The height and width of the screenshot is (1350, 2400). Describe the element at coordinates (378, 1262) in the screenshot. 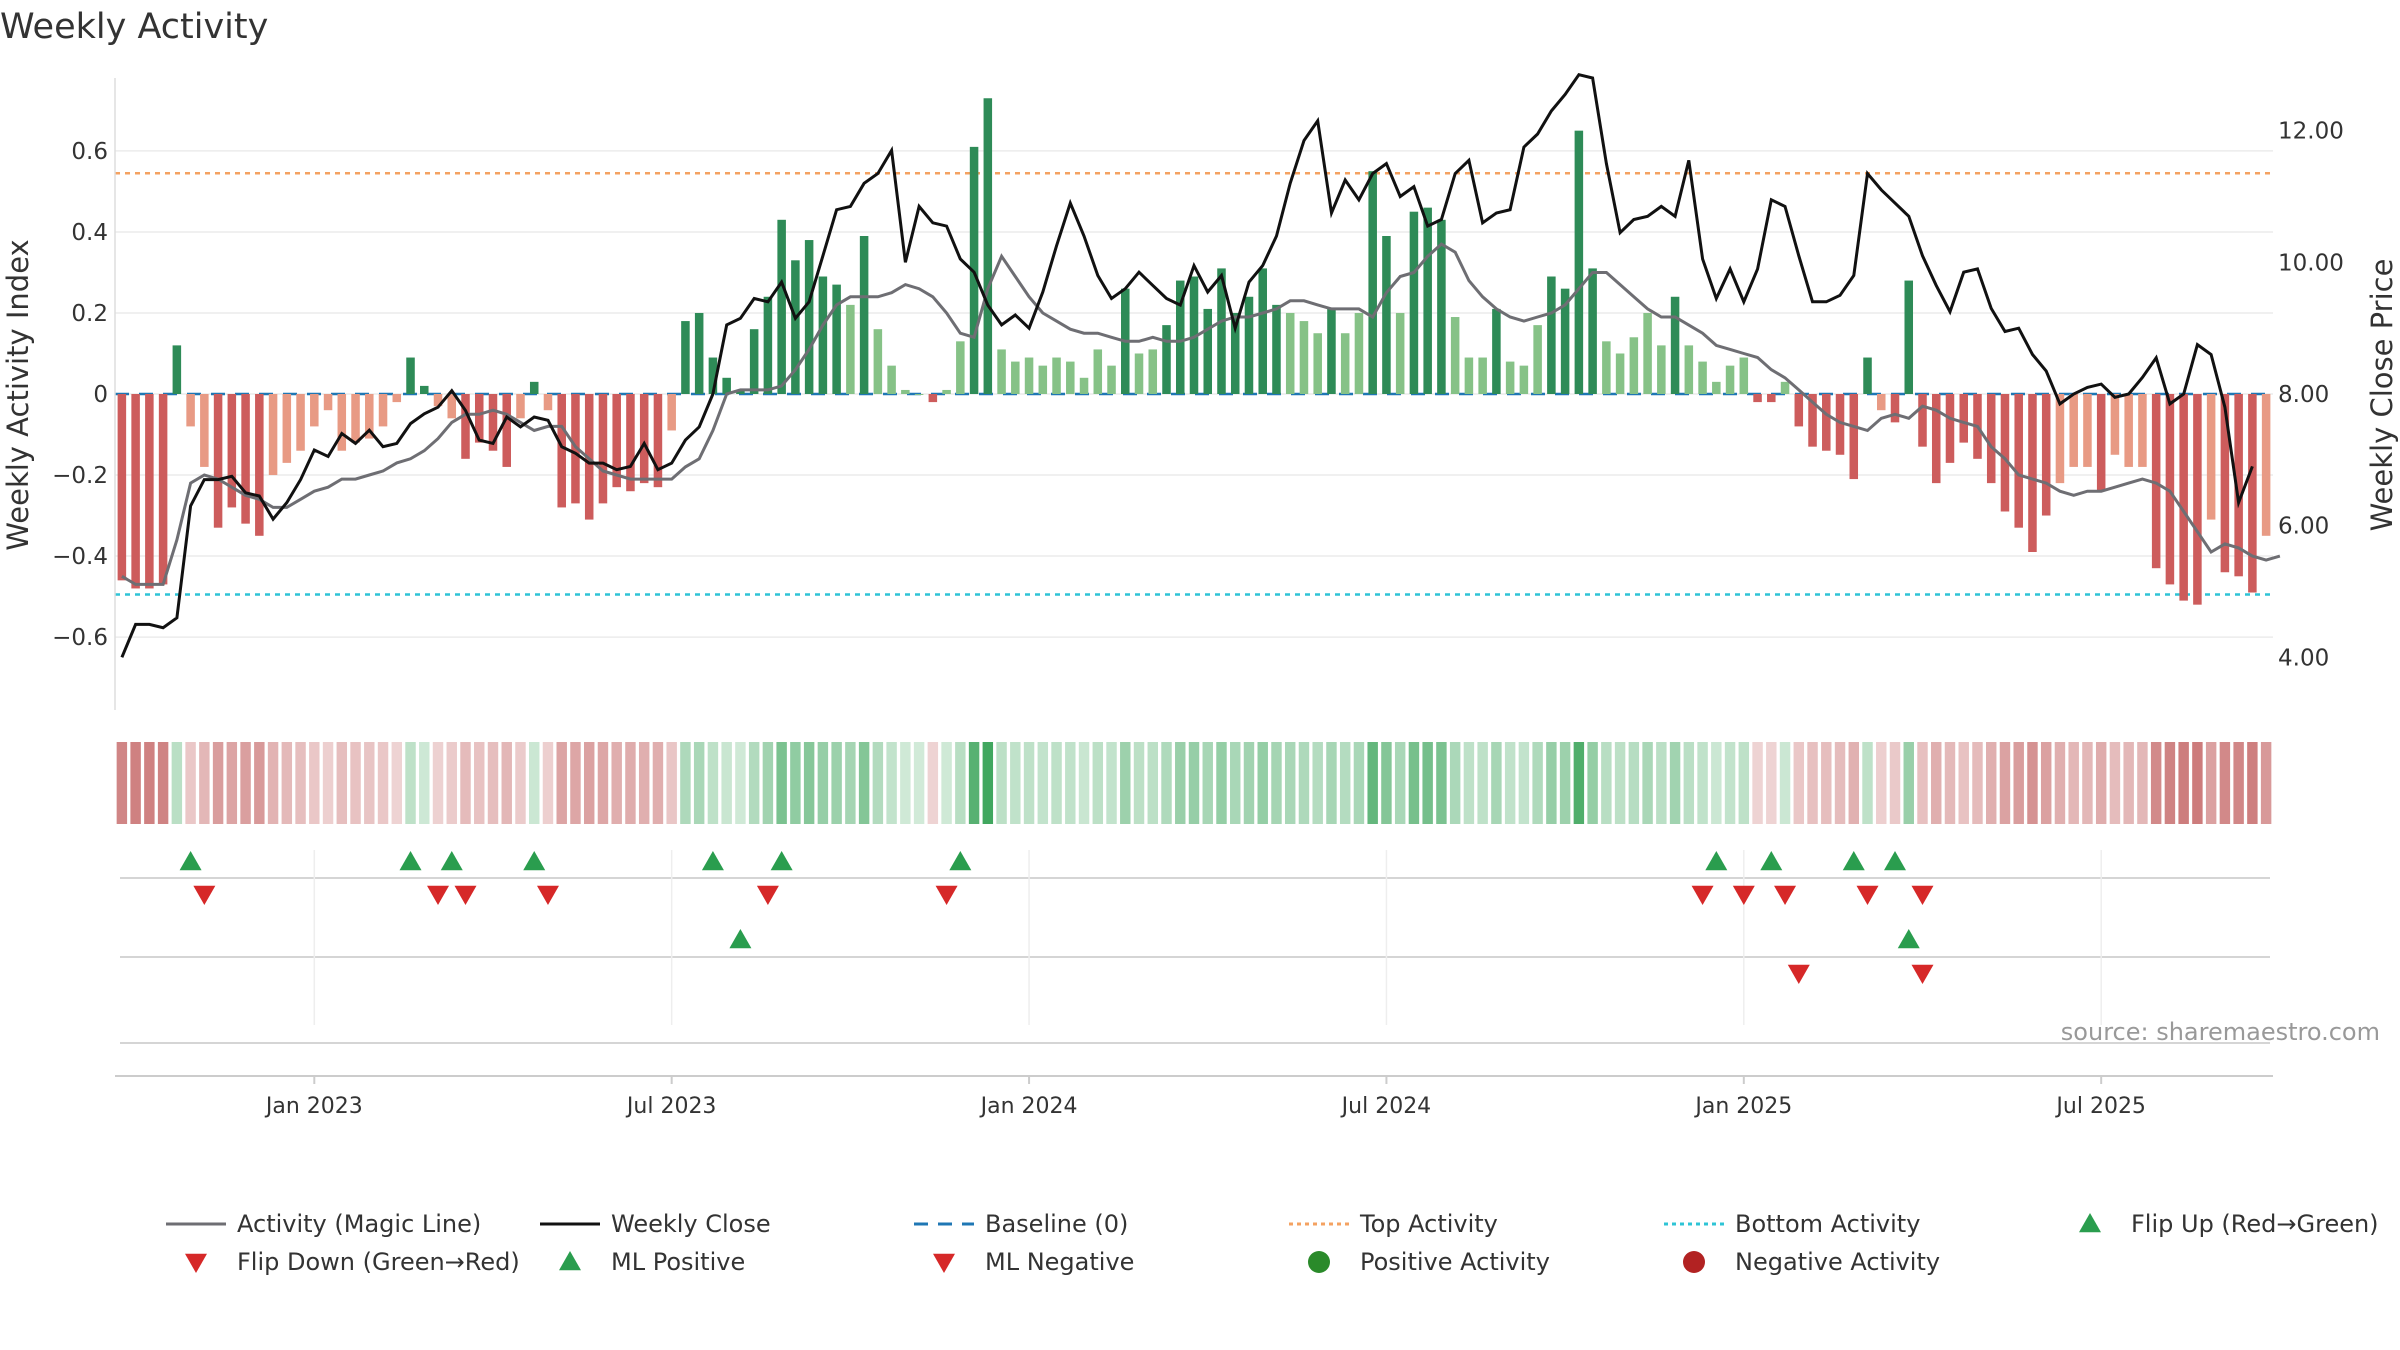

I see `legend-label: Flip Down (Green→Red)` at that location.